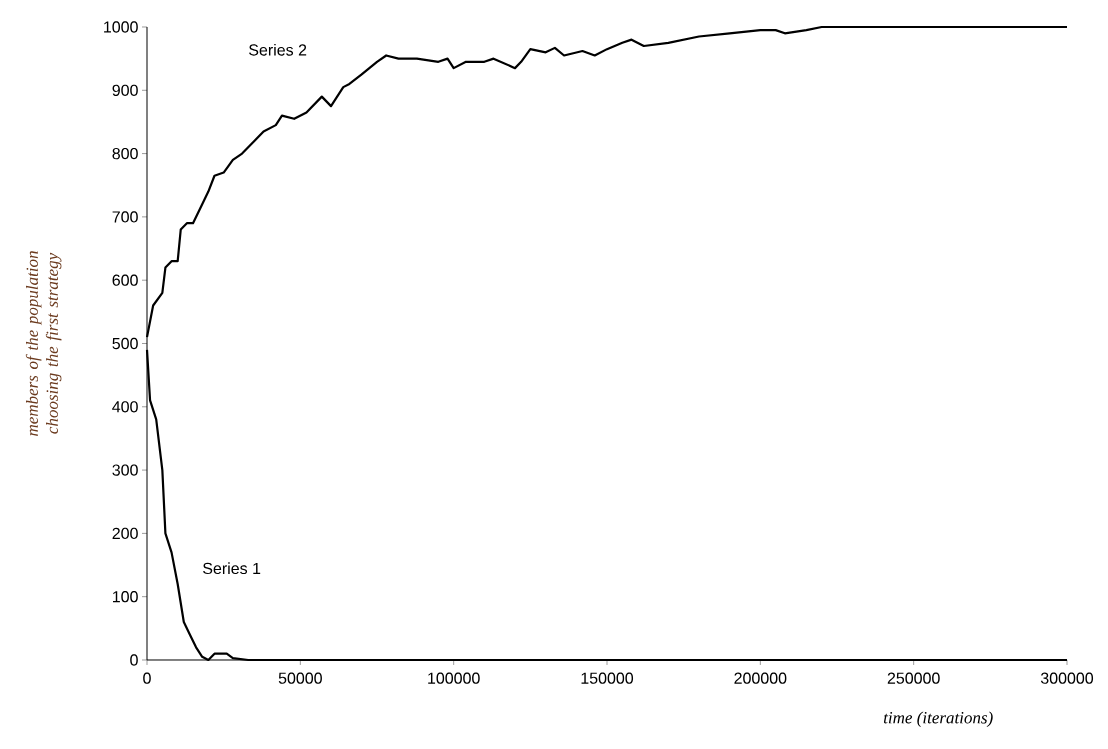 This screenshot has height=749, width=1108. Describe the element at coordinates (134, 660) in the screenshot. I see `y-tick-label: 0` at that location.